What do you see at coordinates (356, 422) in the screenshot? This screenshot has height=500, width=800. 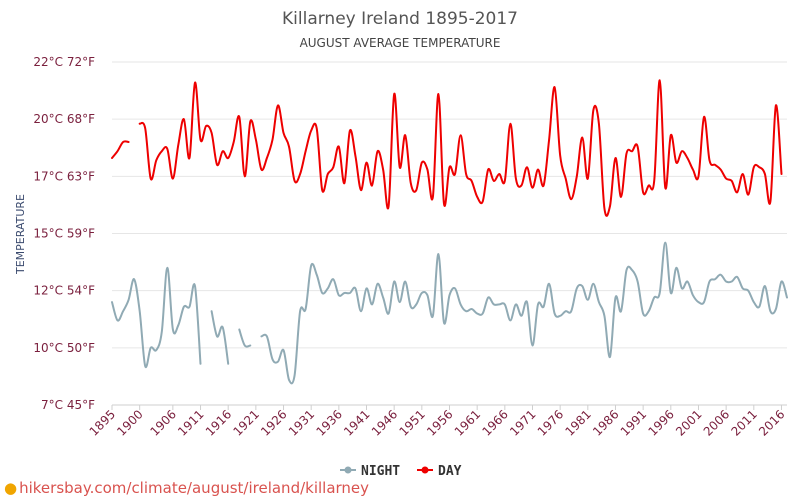 I see `x-tick-label: 1941` at bounding box center [356, 422].